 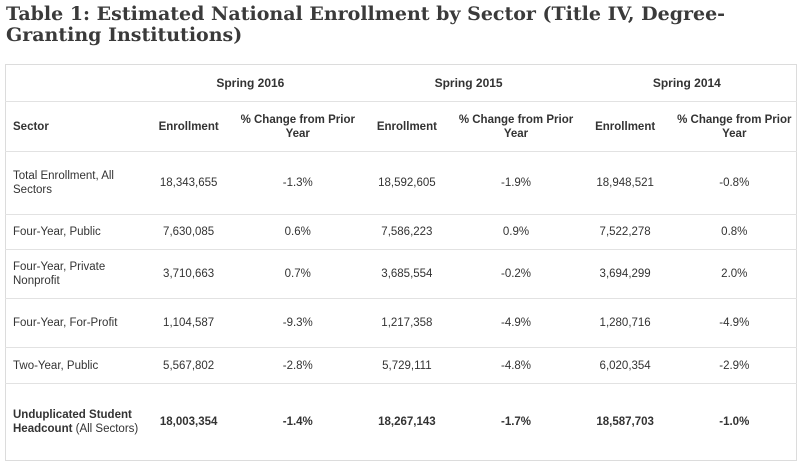 I want to click on sector-cell: Four-Year, Private Nonprofit, so click(x=73, y=274).